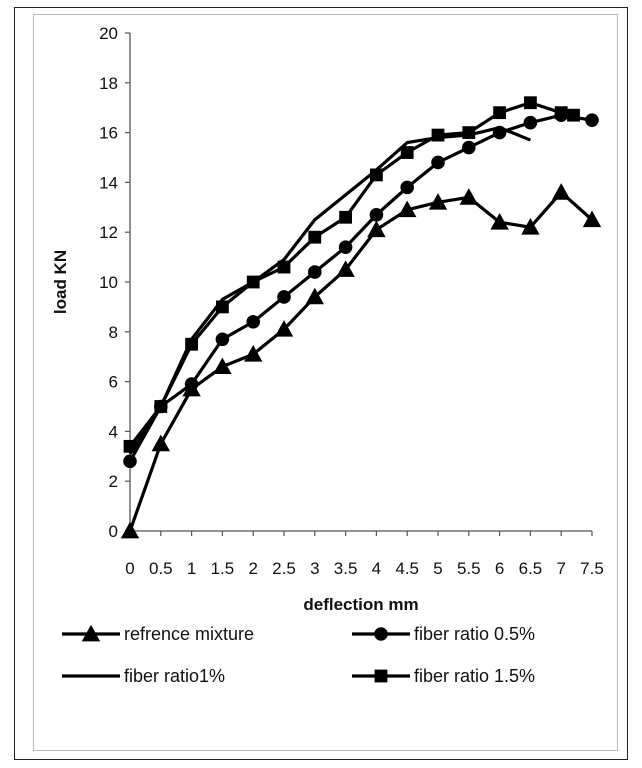 The image size is (642, 768). What do you see at coordinates (113, 531) in the screenshot?
I see `y-tick-label: 0` at bounding box center [113, 531].